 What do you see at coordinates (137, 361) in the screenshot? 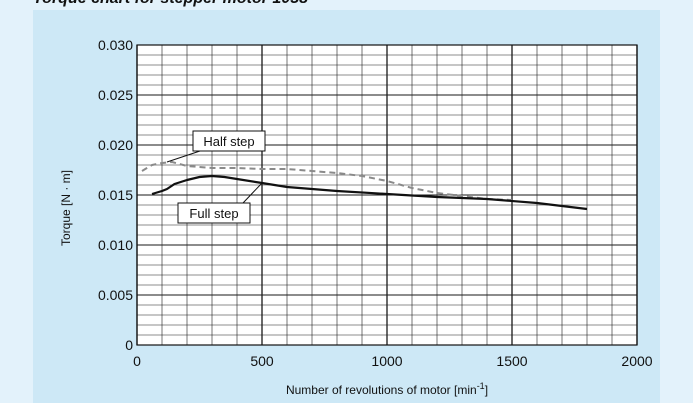
I see `x-tick-label: 0` at bounding box center [137, 361].